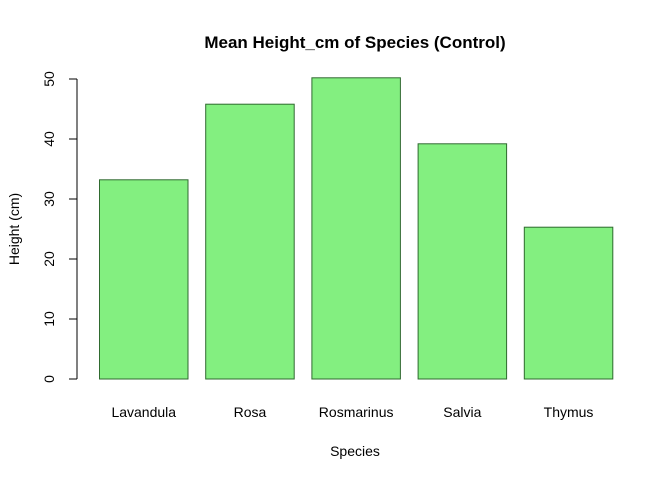 This screenshot has width=672, height=485. Describe the element at coordinates (59, 227) in the screenshot. I see `y-axis: 0 10 20 30 40 50` at that location.